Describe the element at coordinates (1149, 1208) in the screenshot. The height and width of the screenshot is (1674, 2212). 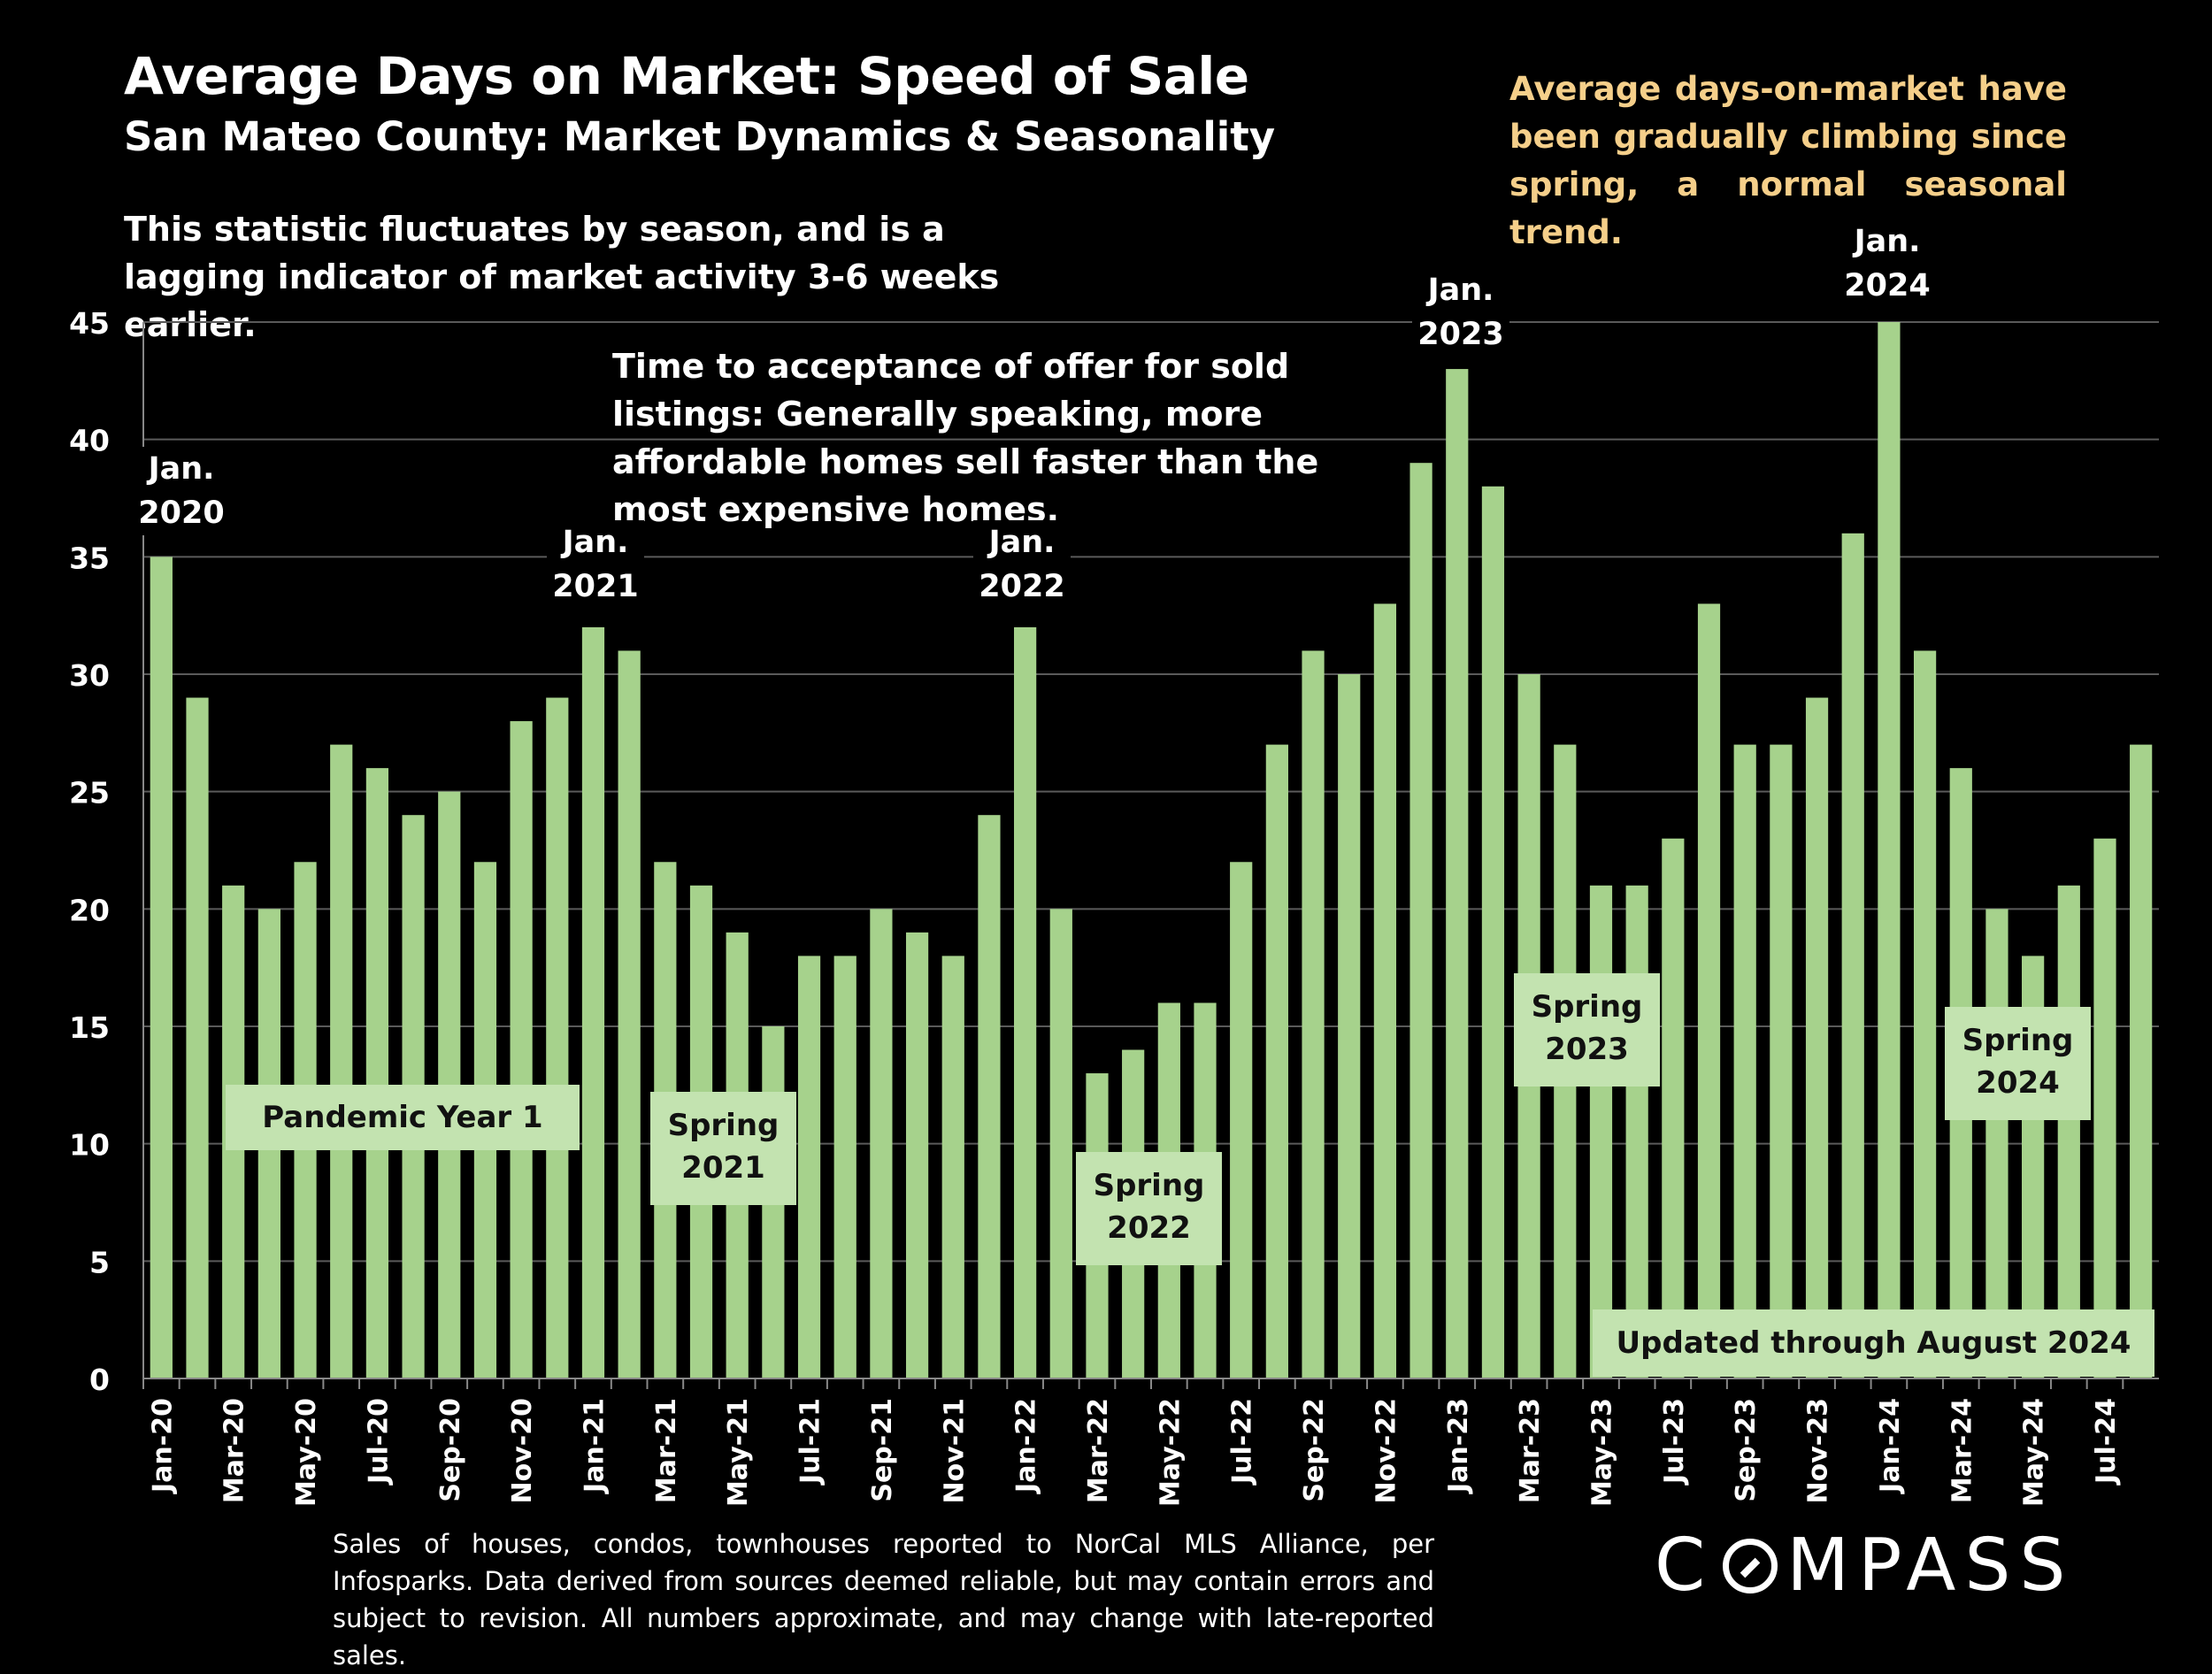
I see `spring-2022-label: Spring 2022` at that location.